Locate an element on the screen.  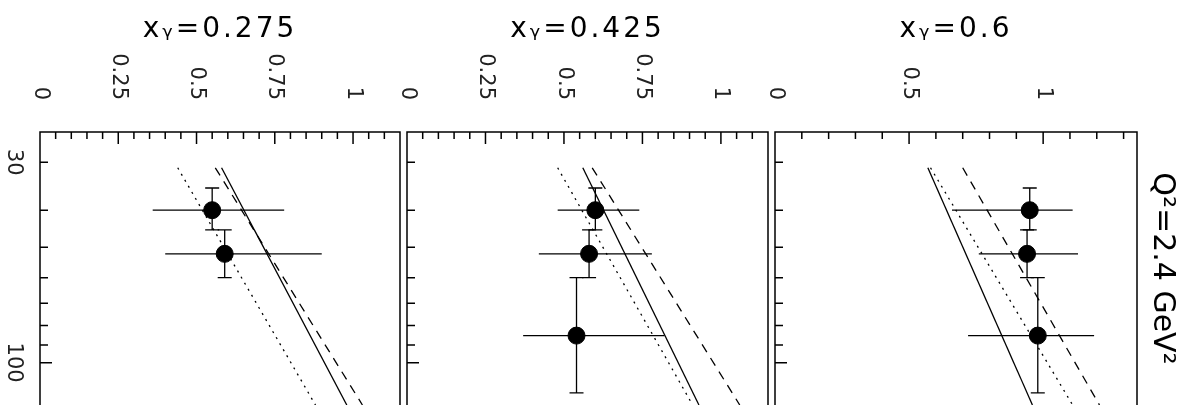
text: Q²=2.4 GeV² is located at coordinates (1165, 268).